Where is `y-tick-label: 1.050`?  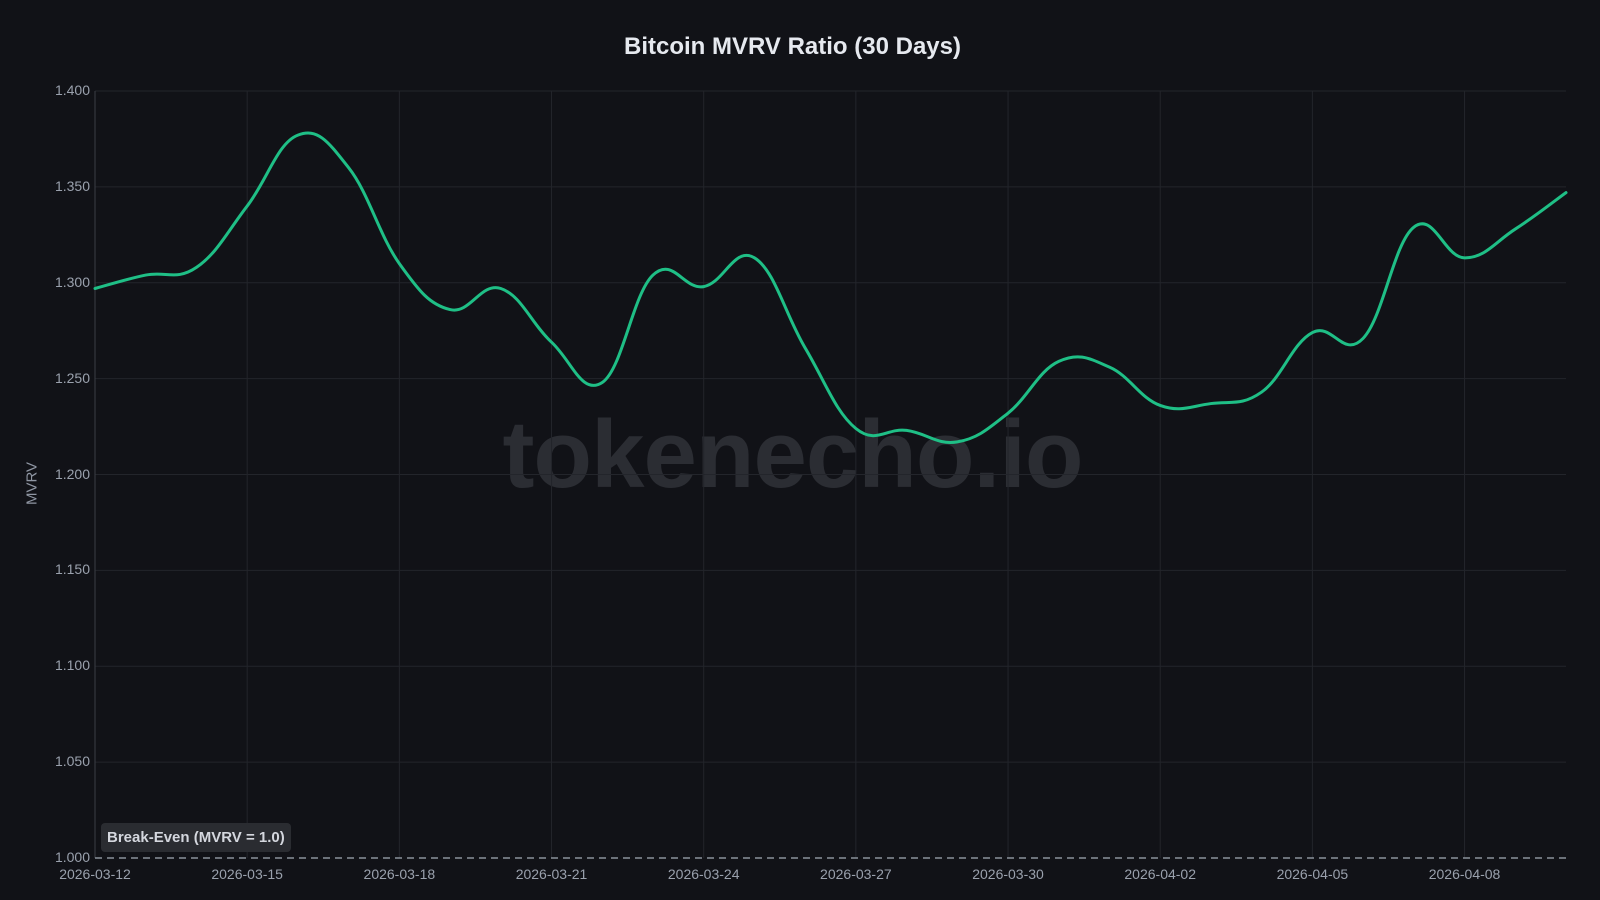 y-tick-label: 1.050 is located at coordinates (72, 761).